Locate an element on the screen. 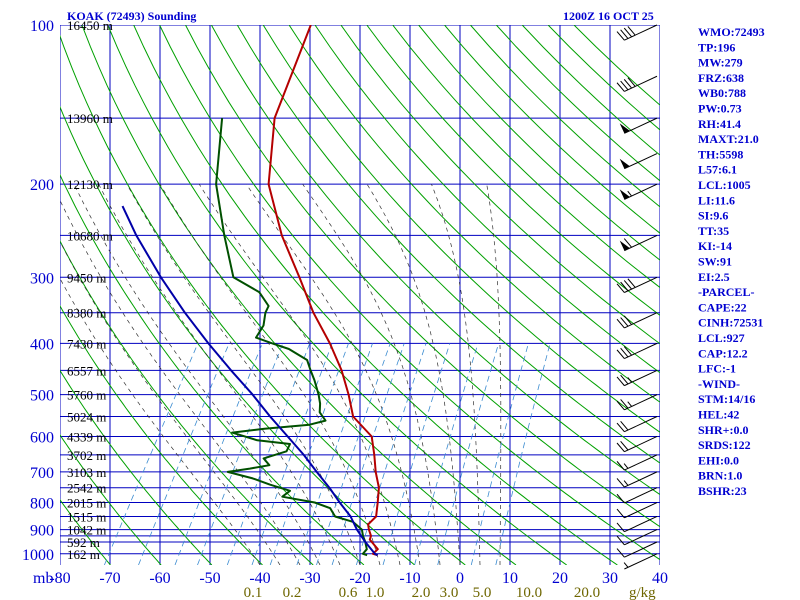 This screenshot has width=800, height=600. height-label: 1515 m is located at coordinates (86, 516).